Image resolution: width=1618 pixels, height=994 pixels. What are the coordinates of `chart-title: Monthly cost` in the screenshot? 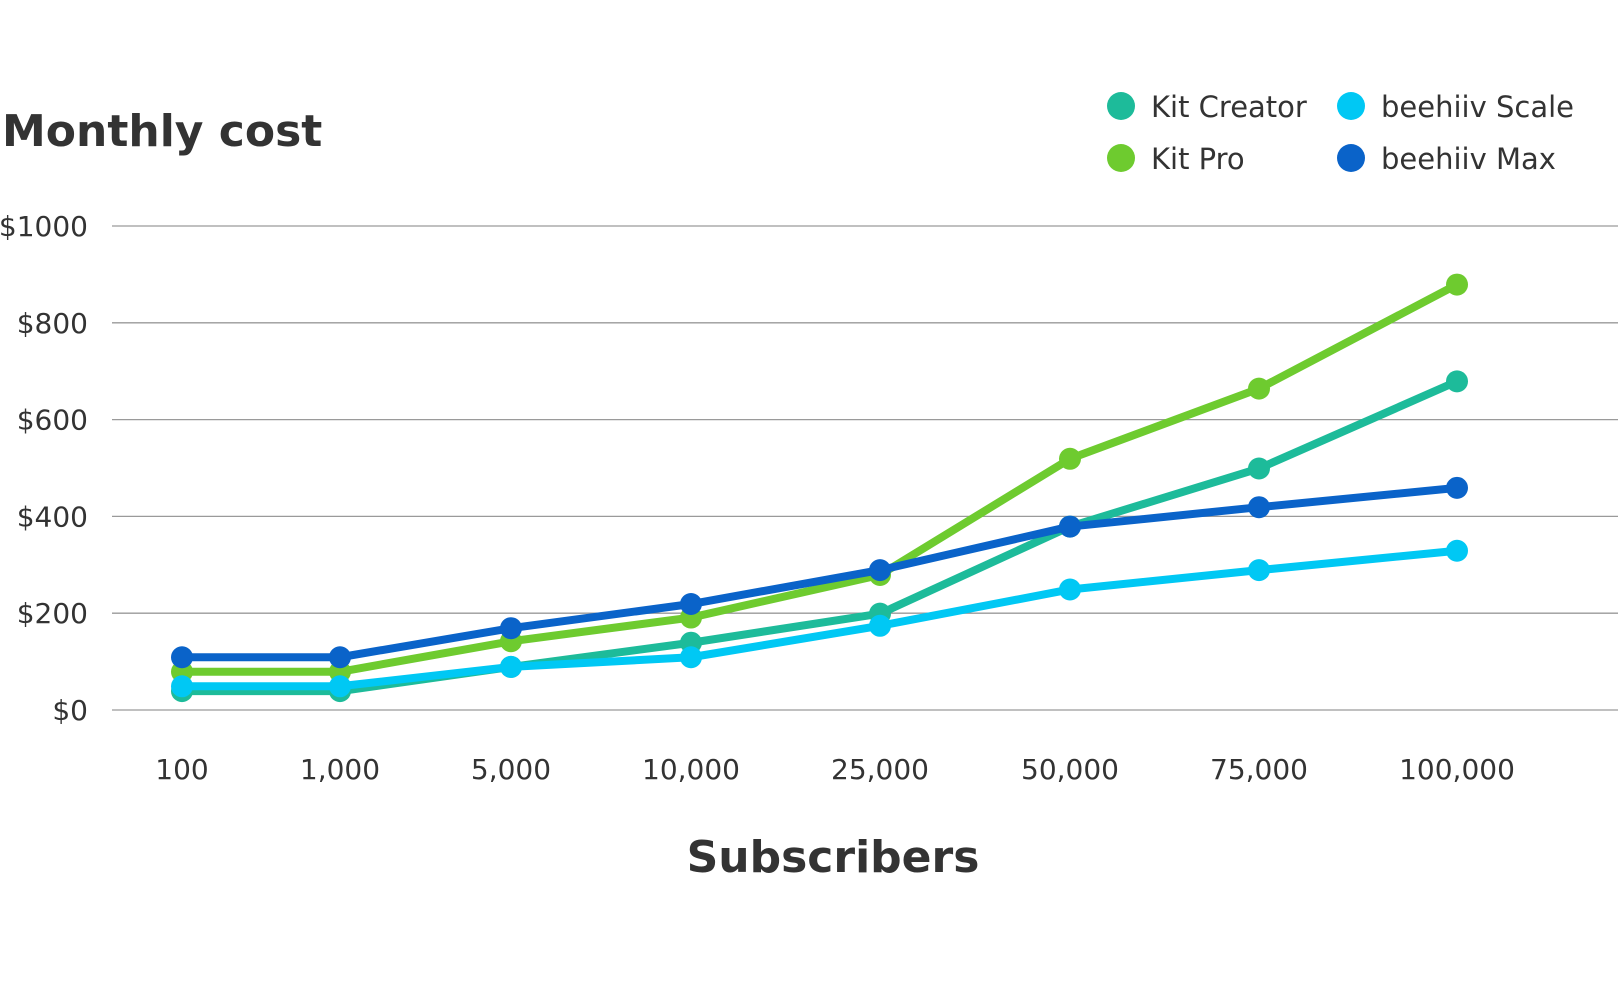 It's located at (162, 131).